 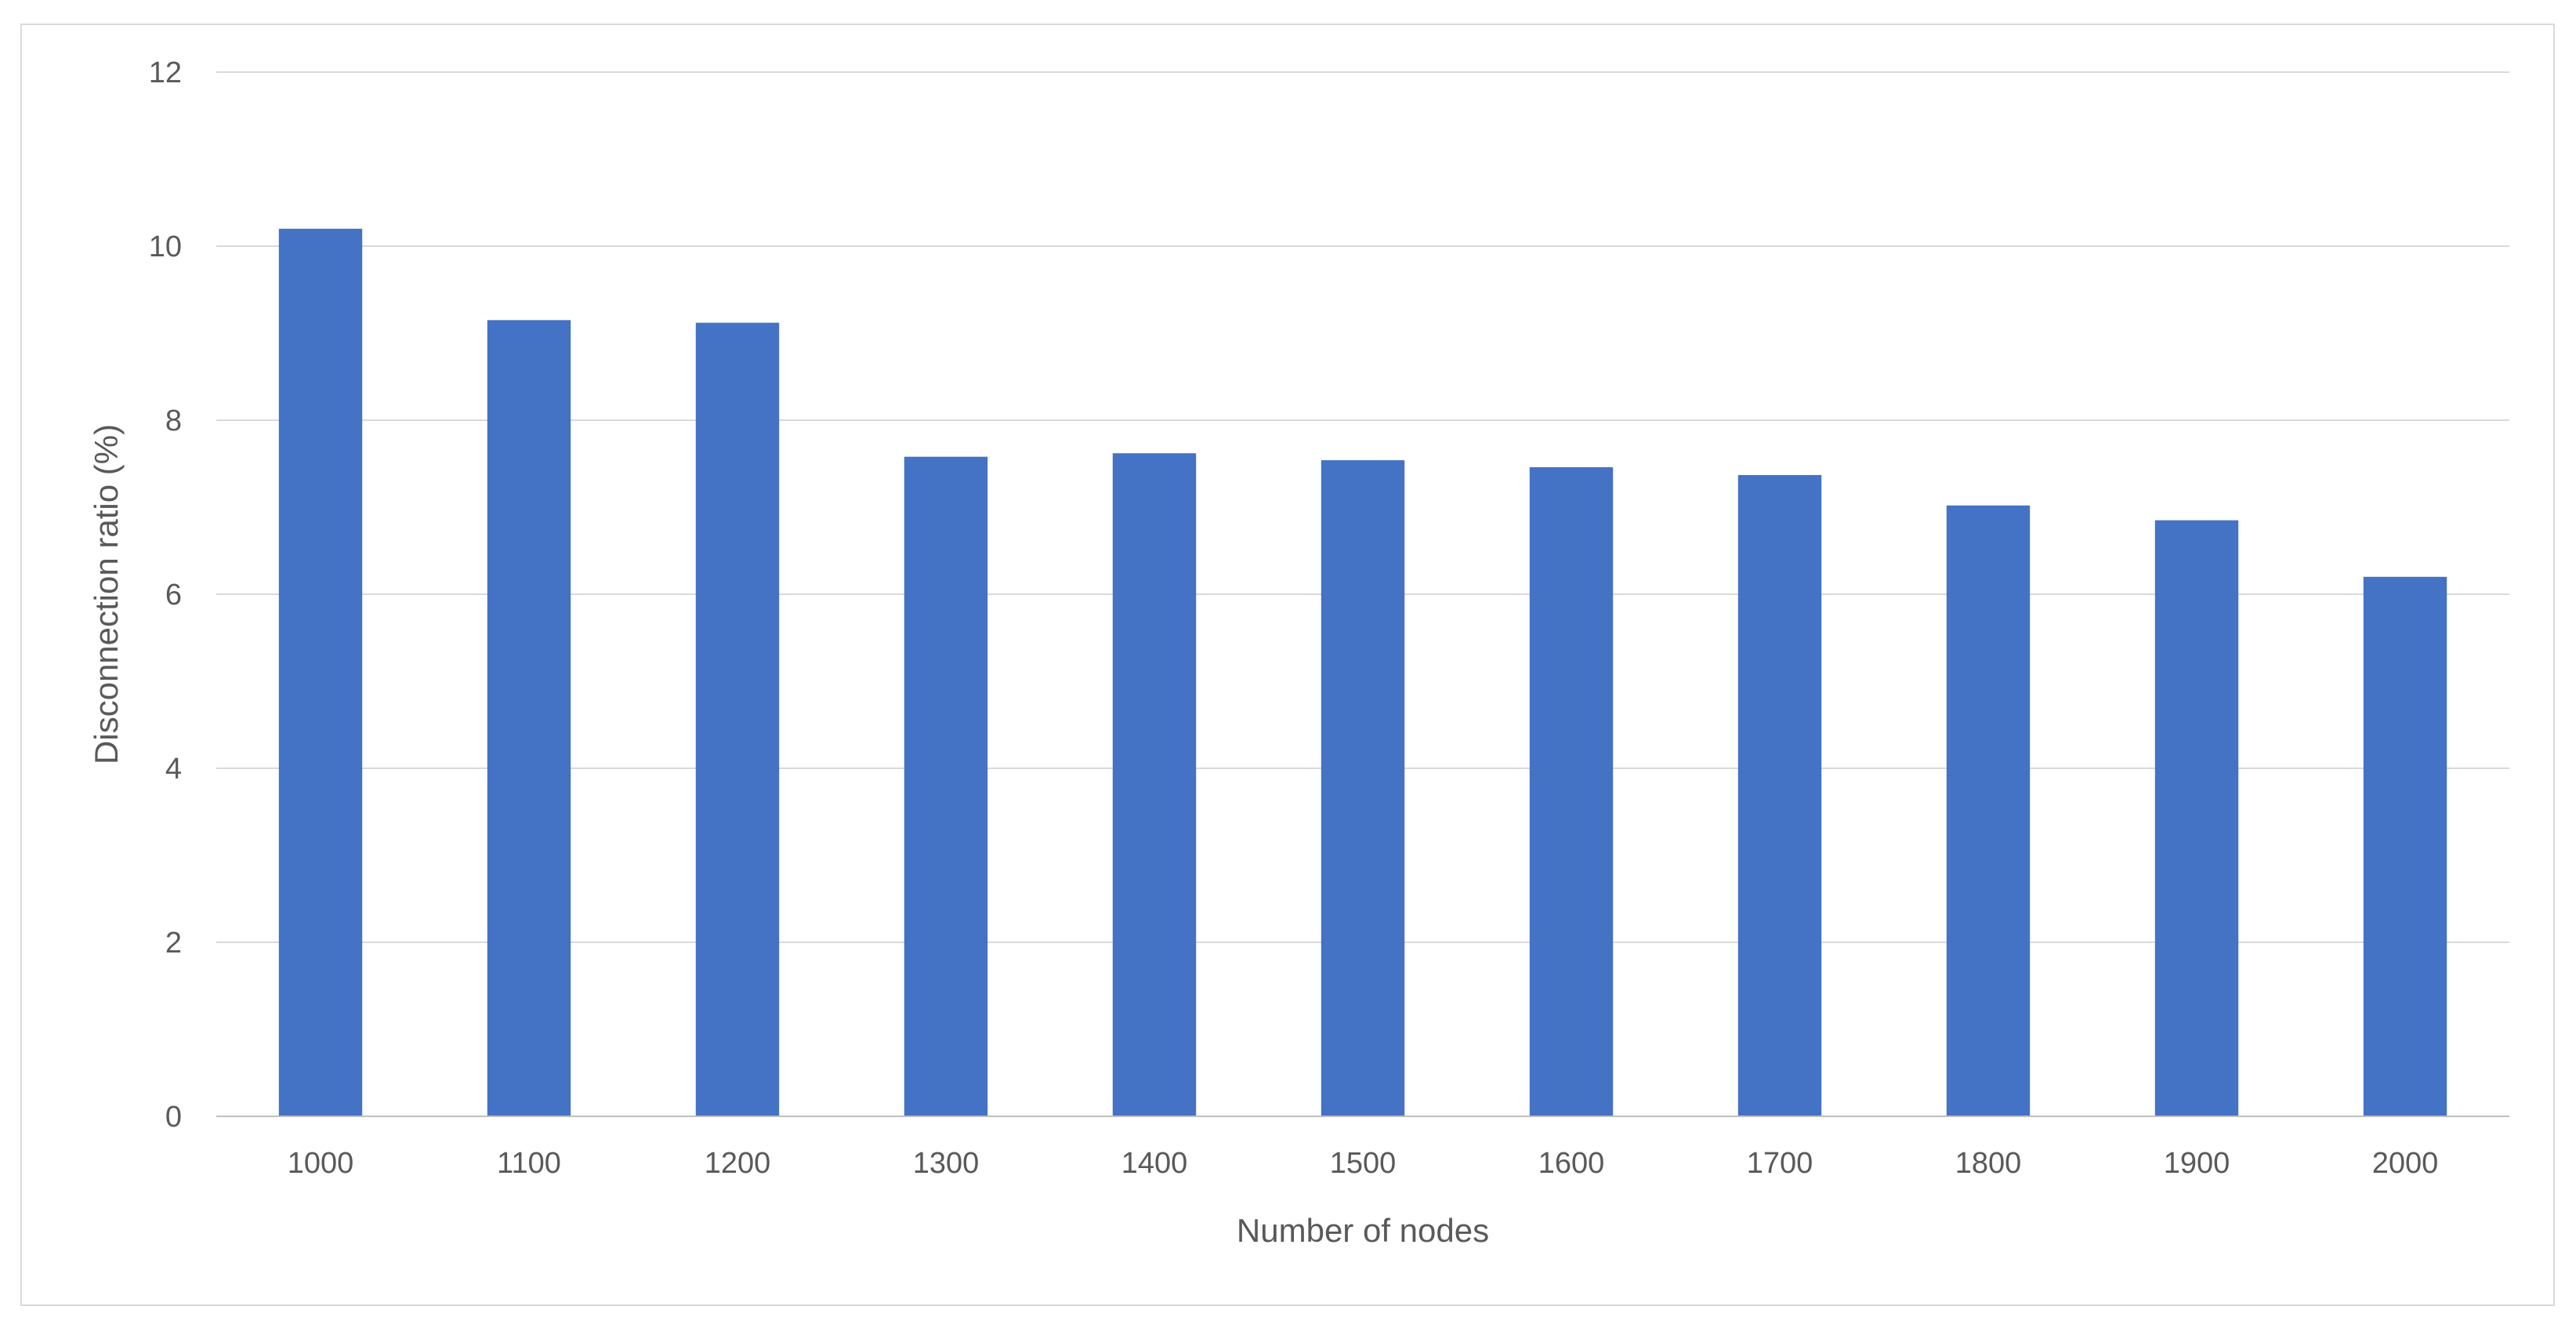 I want to click on y-tick-label: 10, so click(x=165, y=246).